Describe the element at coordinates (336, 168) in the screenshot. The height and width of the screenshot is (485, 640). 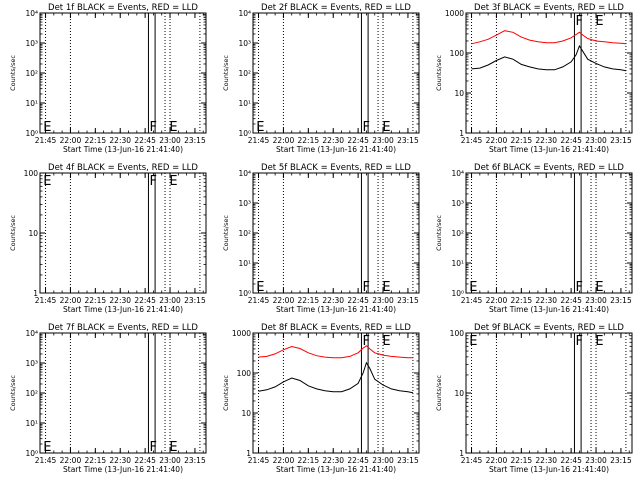
I see `panel-title: Det 5f BLACK = Events, RED = LLD` at that location.